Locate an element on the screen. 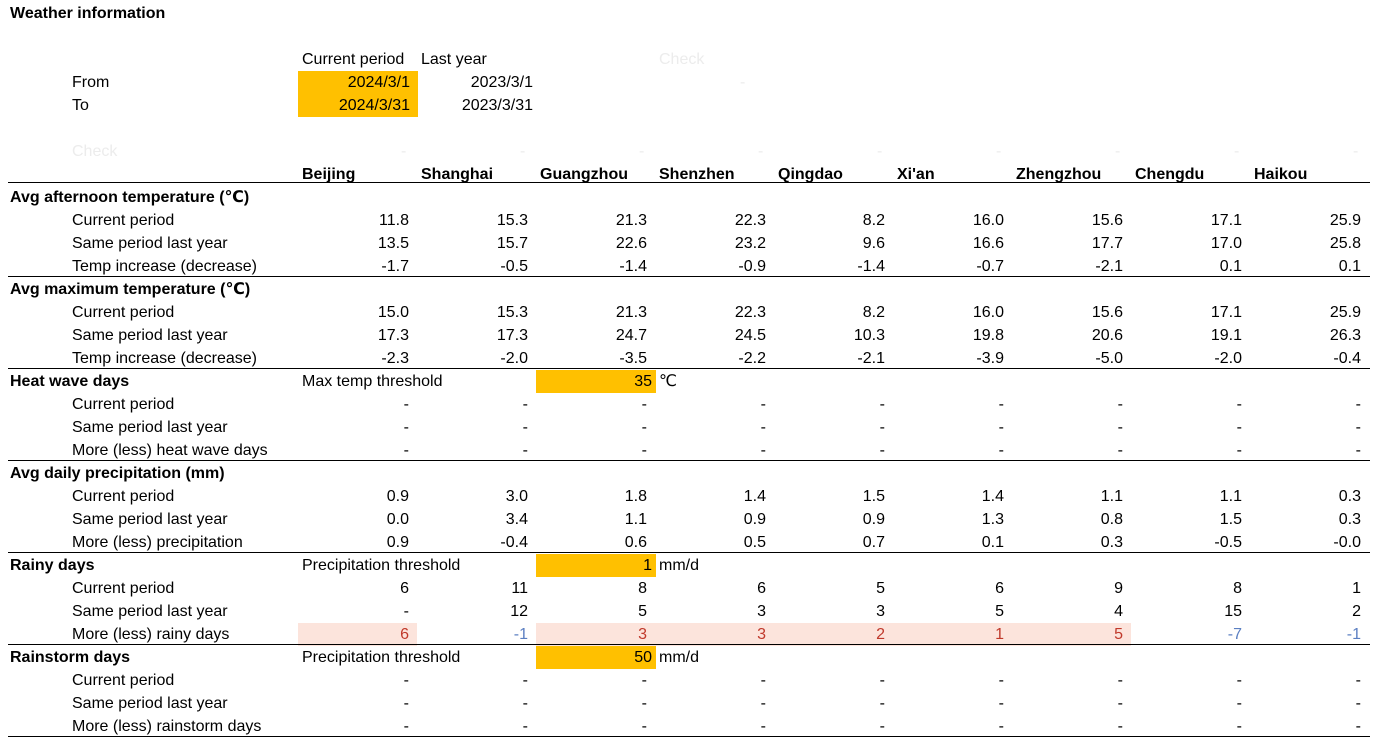 The image size is (1377, 741). data-cell: 23.2 is located at coordinates (750, 243).